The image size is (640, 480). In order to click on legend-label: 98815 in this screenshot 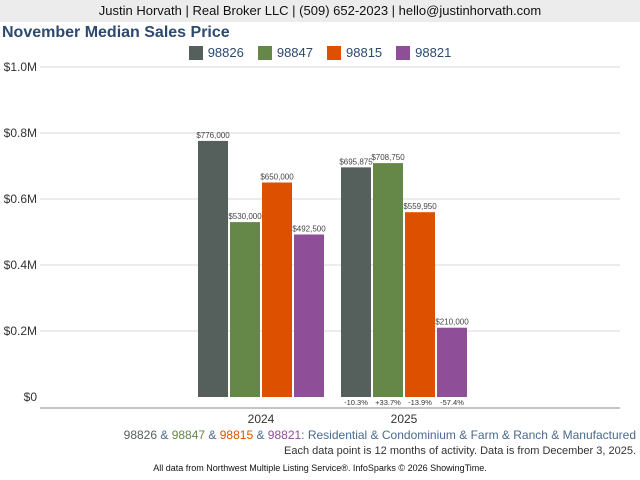, I will do `click(364, 52)`.